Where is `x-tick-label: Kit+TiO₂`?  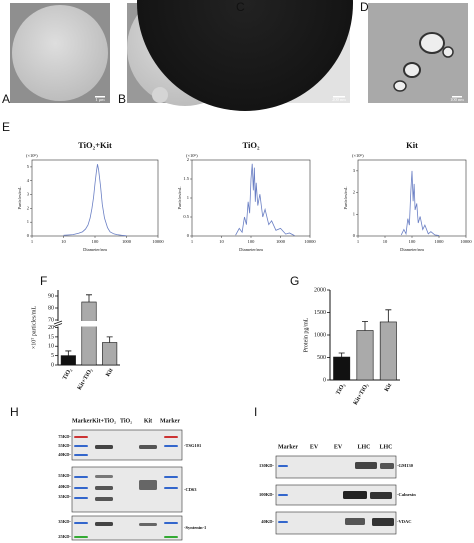 x-tick-label: Kit+TiO₂ is located at coordinates (85, 380).